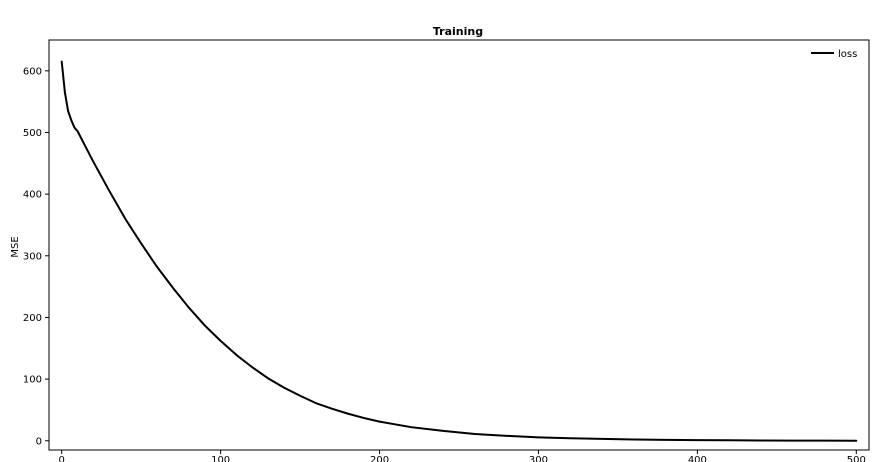 Image resolution: width=874 pixels, height=462 pixels. I want to click on chart-title: Training, so click(458, 31).